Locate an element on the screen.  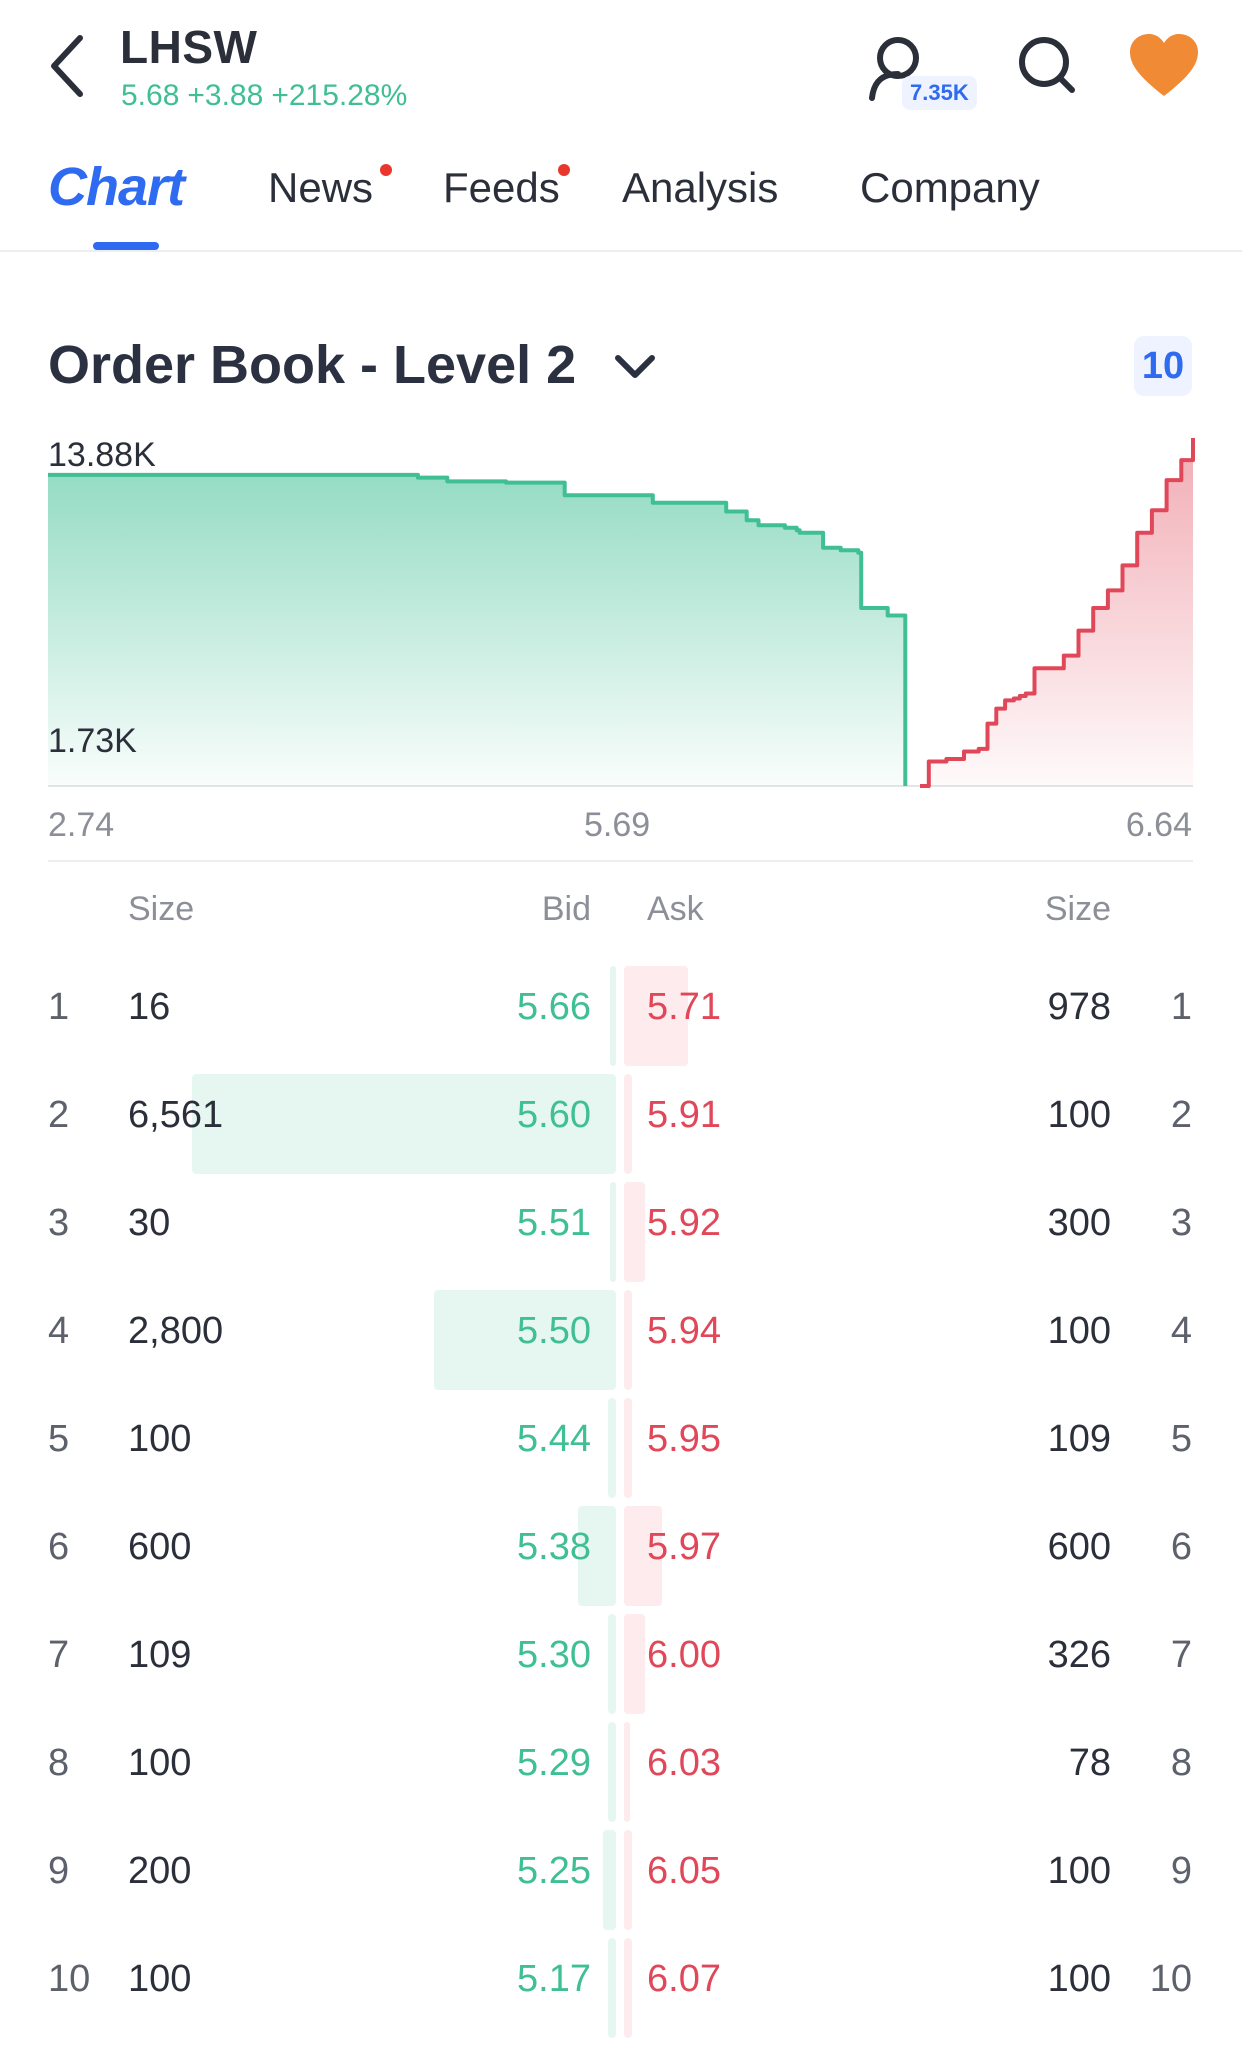
ask-price: 5.94 is located at coordinates (684, 1331).